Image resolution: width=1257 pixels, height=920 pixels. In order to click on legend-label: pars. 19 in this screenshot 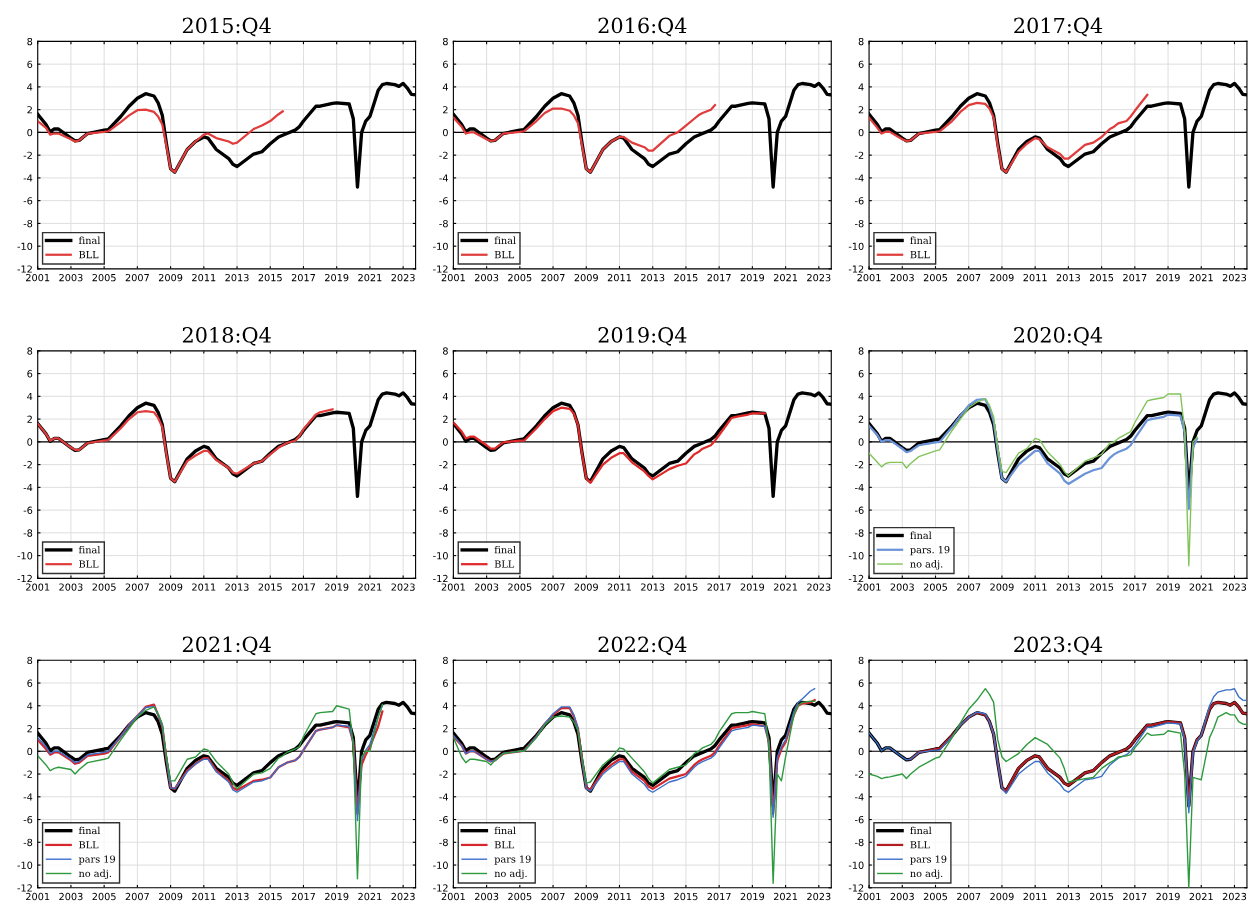, I will do `click(930, 550)`.